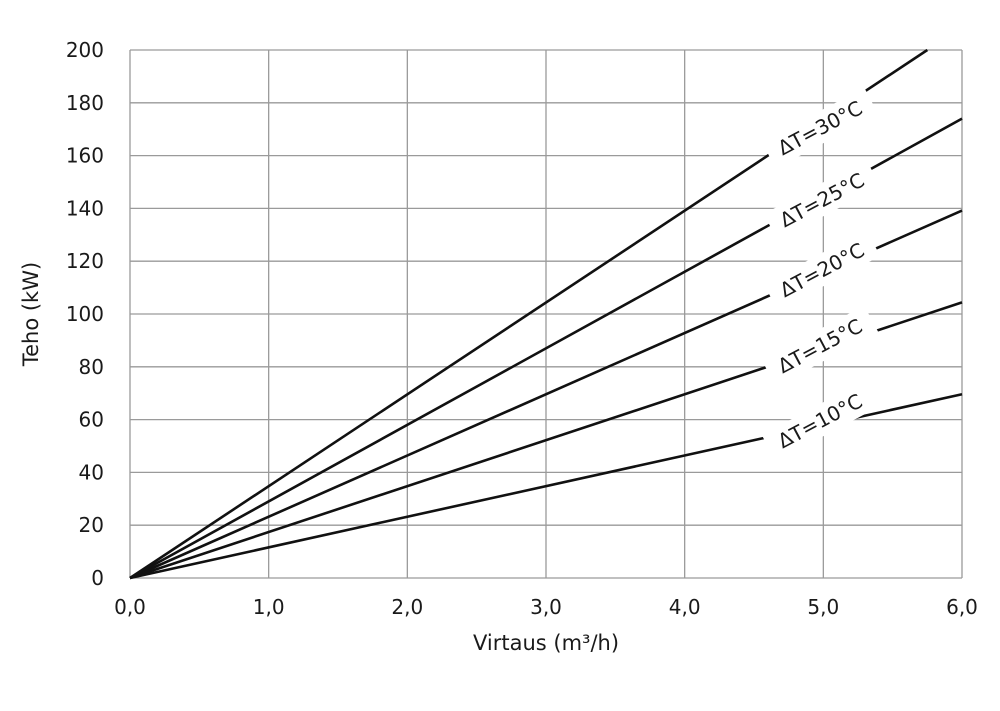 The image size is (1000, 711). I want to click on series-label-text: ΔT=25°C, so click(822, 200).